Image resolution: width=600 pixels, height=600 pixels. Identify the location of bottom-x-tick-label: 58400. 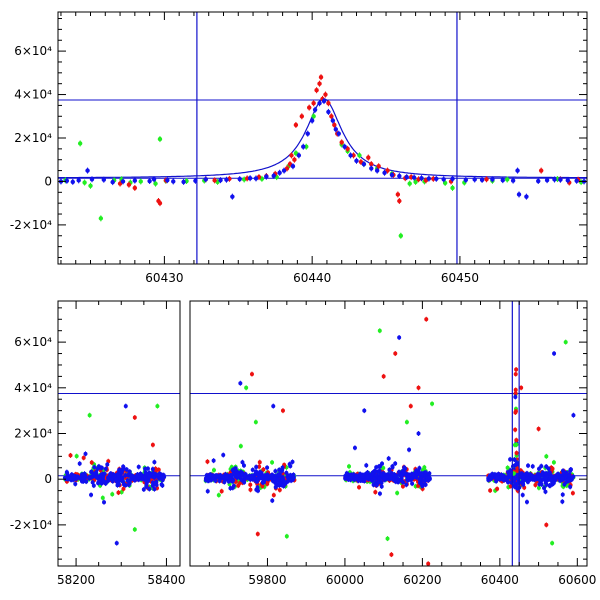
(166, 580).